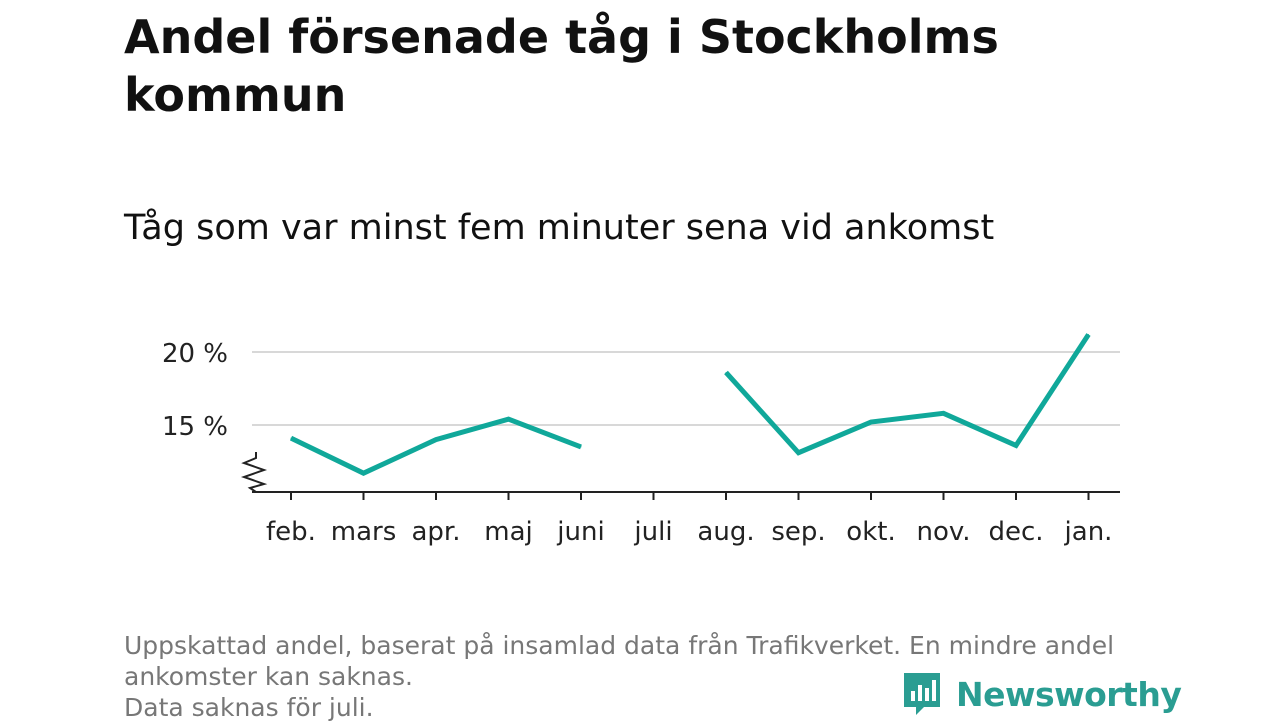 The width and height of the screenshot is (1280, 723). What do you see at coordinates (870, 532) in the screenshot?
I see `x-tick-label: okt.` at bounding box center [870, 532].